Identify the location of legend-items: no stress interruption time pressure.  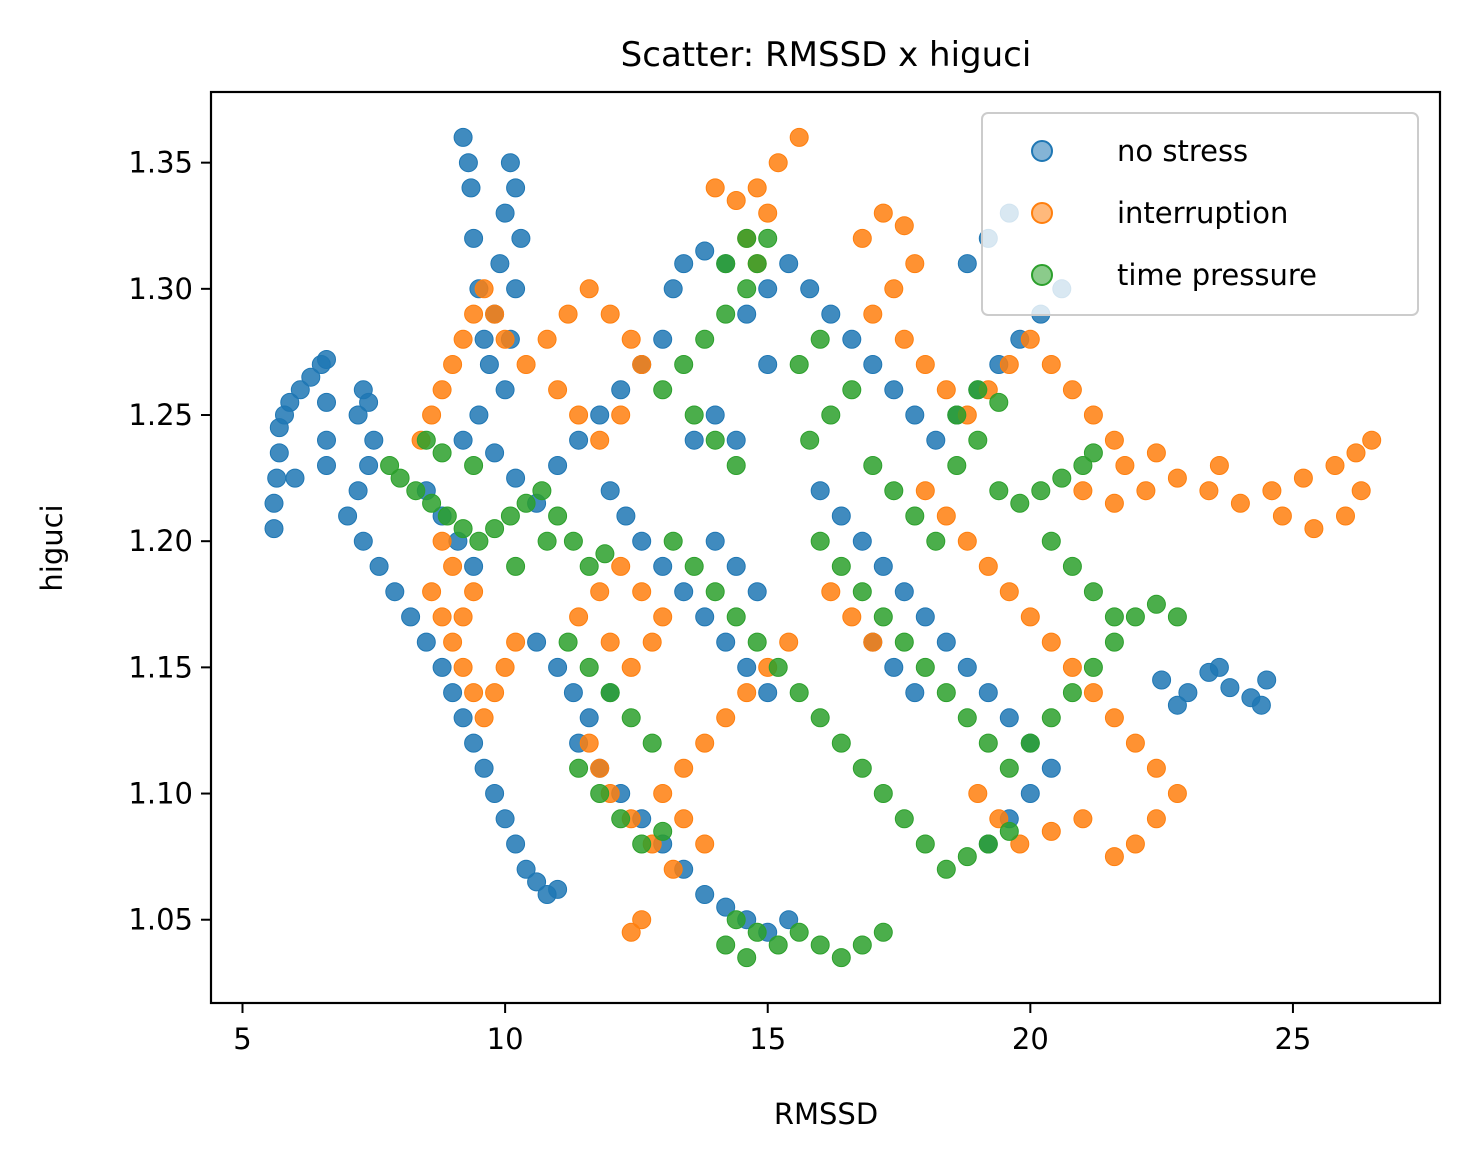
(1174, 213).